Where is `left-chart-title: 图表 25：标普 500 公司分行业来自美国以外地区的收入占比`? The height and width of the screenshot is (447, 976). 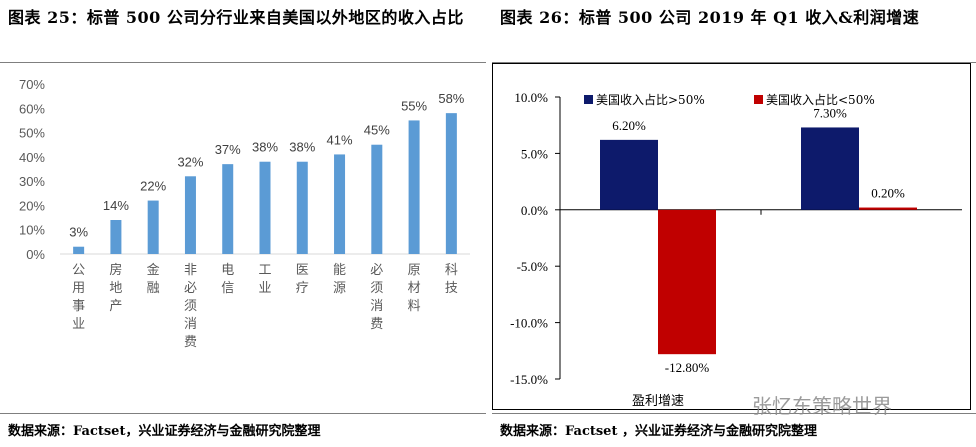
left-chart-title: 图表 25：标普 500 公司分行业来自美国以外地区的收入占比 is located at coordinates (236, 17).